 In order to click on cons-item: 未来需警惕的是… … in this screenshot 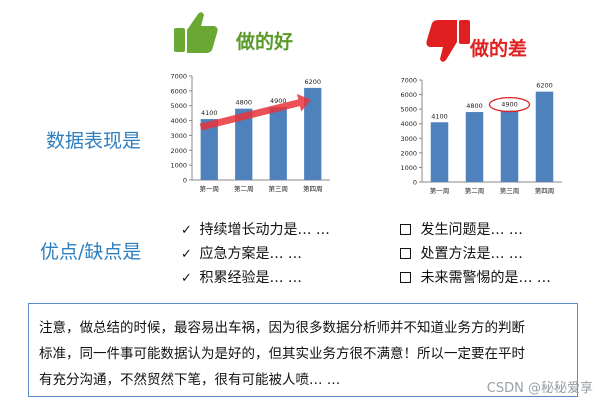, I will do `click(475, 279)`.